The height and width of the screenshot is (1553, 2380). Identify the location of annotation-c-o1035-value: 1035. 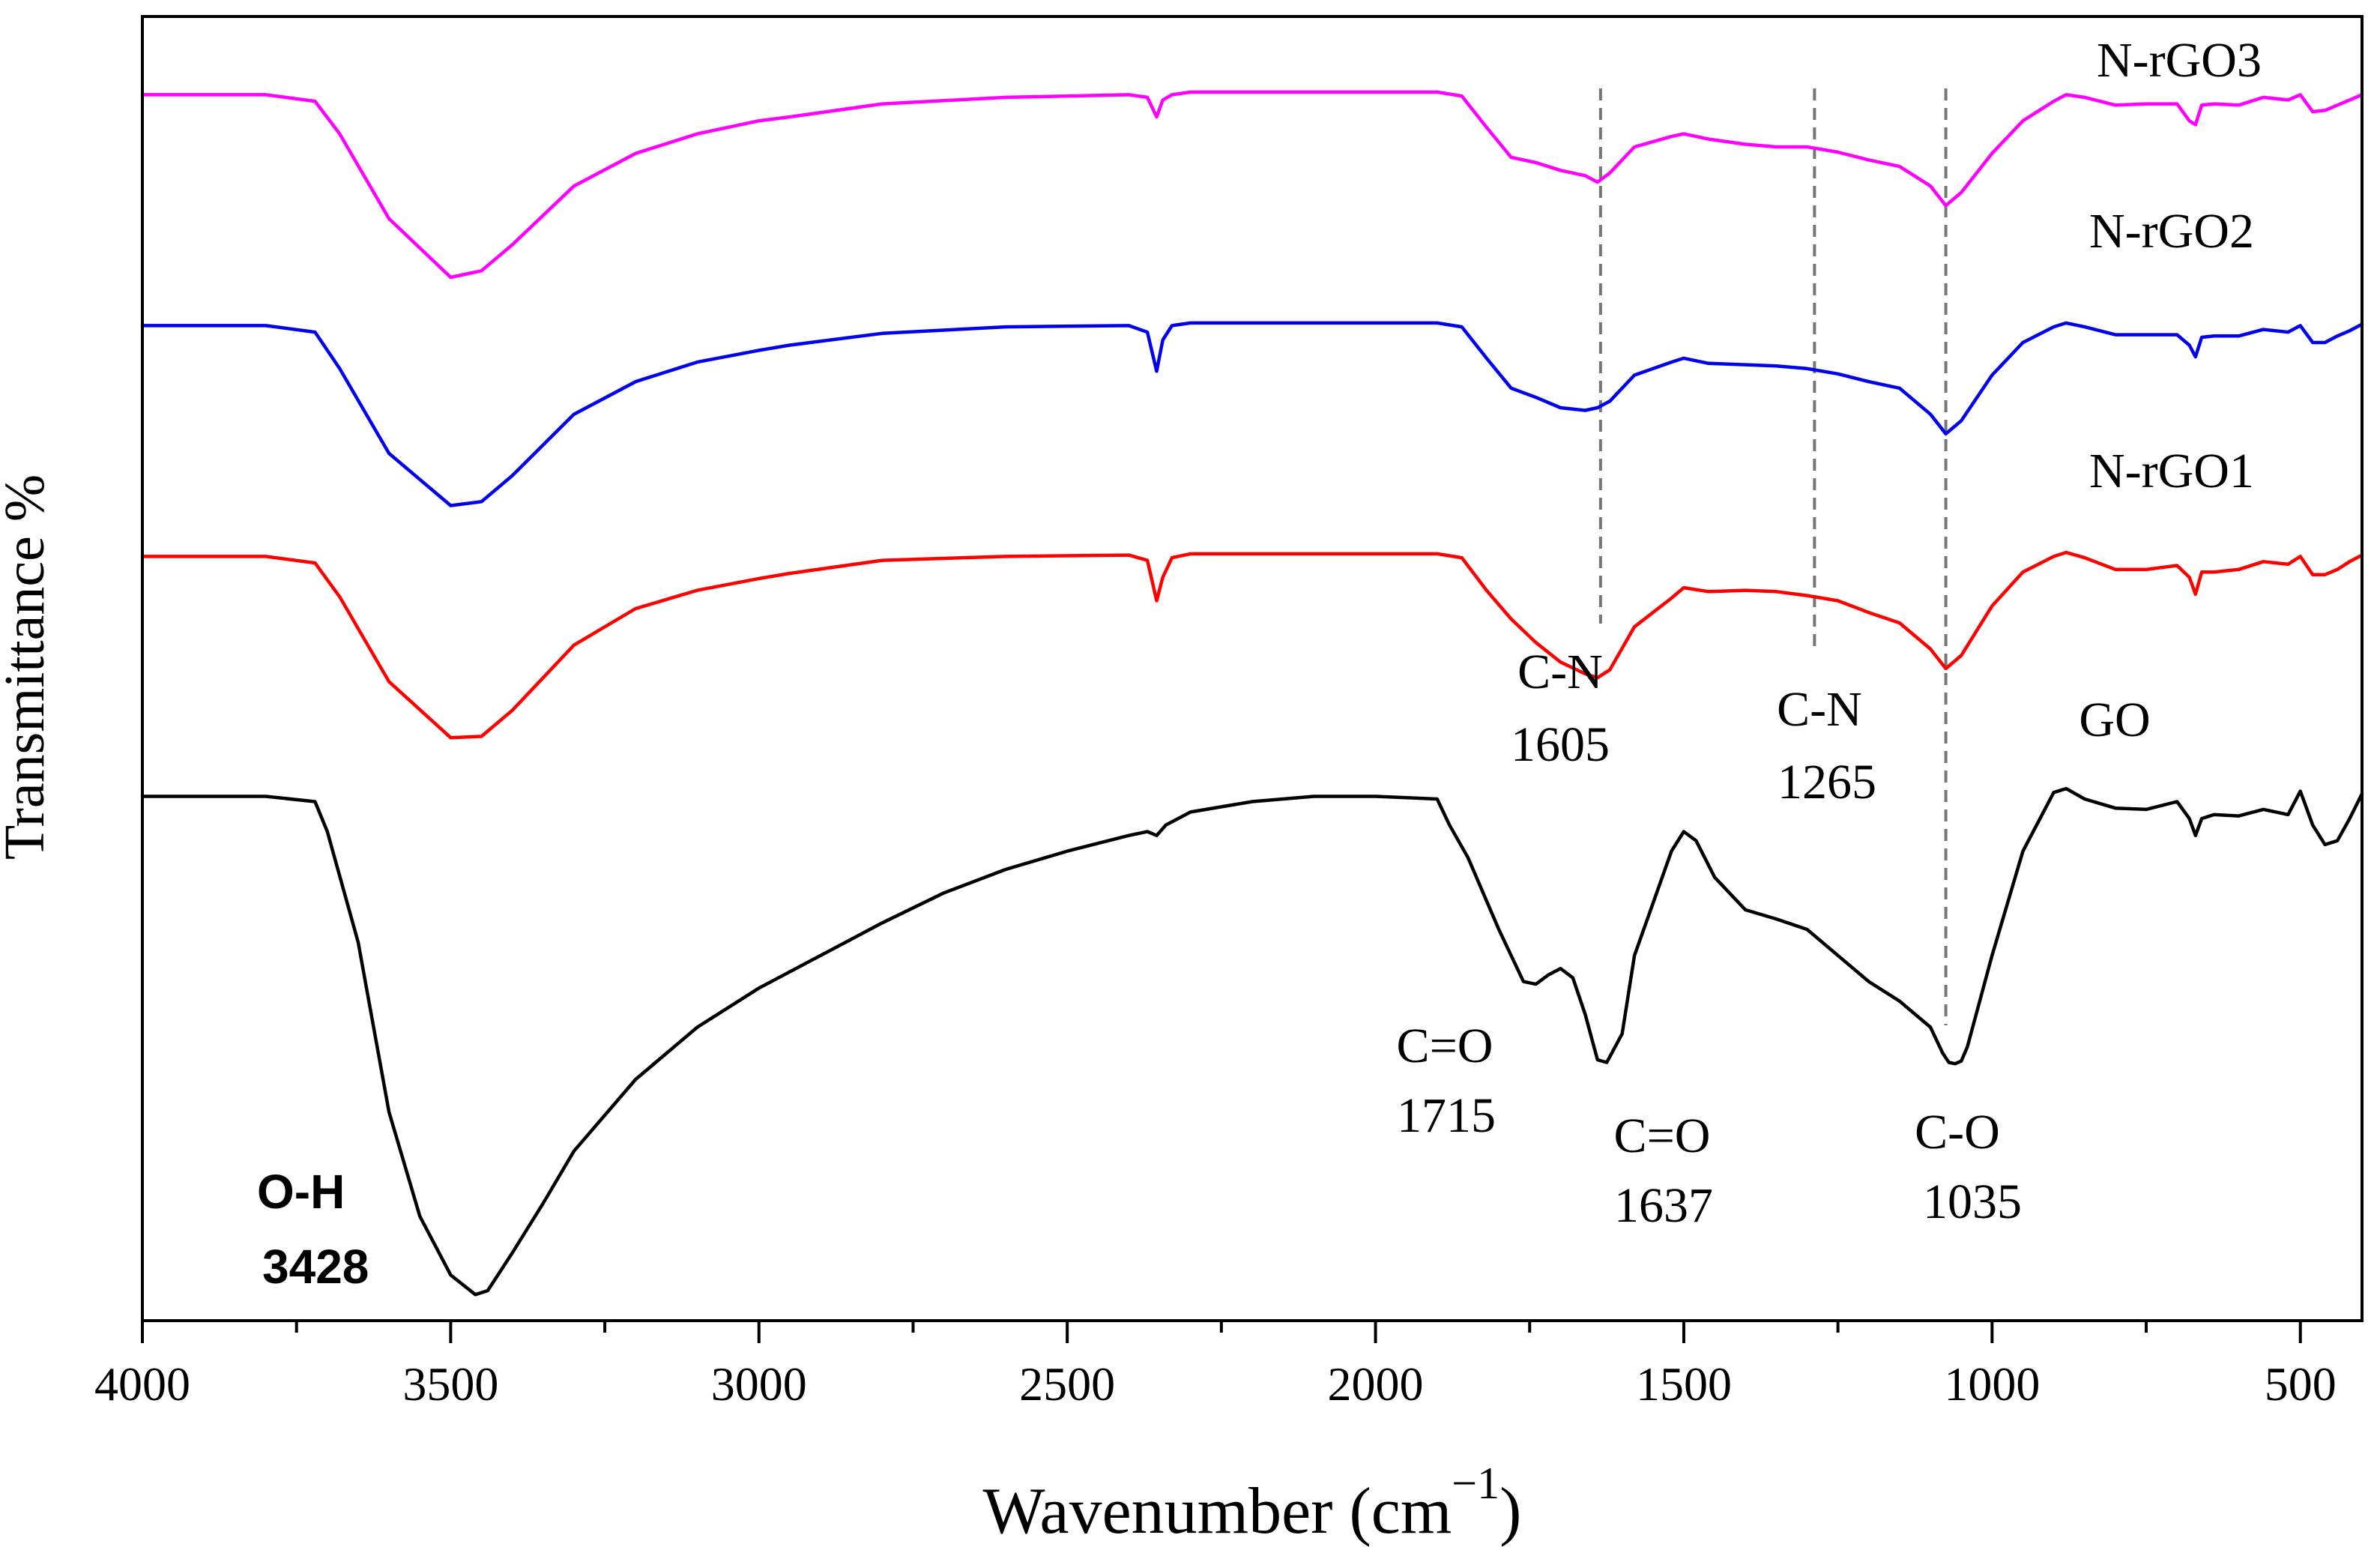
(1972, 1202).